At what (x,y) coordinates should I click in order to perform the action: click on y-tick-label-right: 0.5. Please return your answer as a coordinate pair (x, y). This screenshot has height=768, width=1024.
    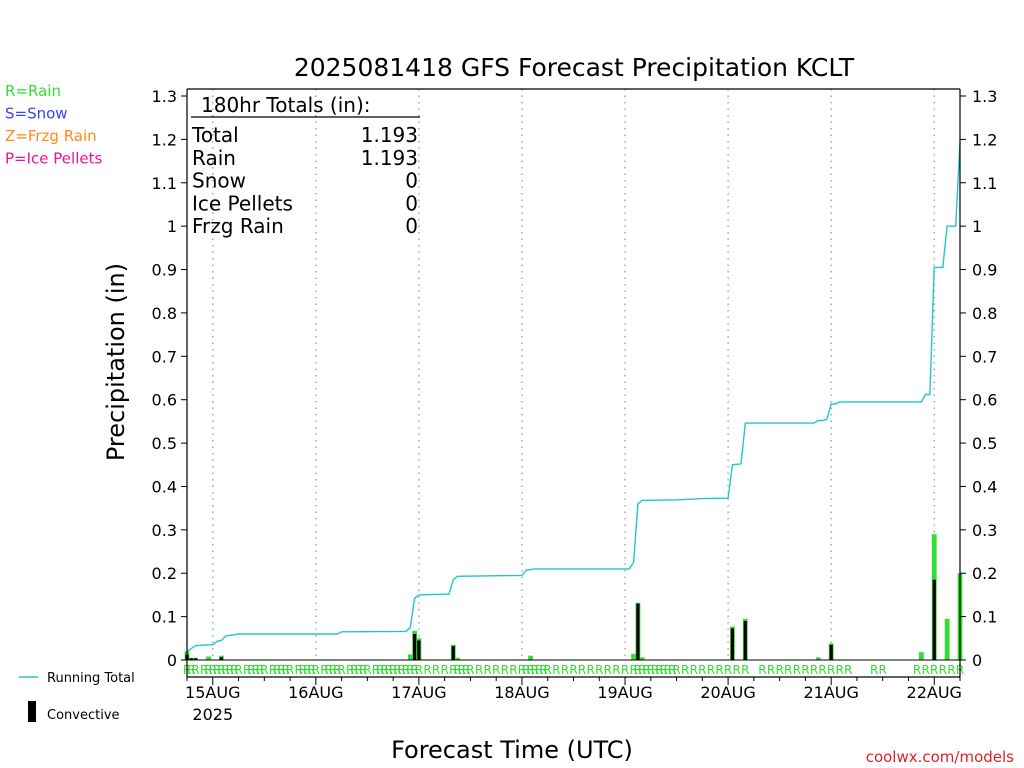
    Looking at the image, I should click on (984, 443).